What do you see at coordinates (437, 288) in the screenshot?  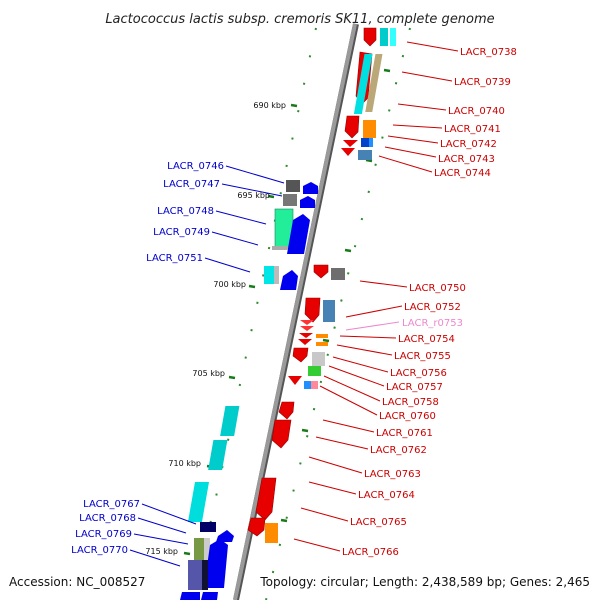 I see `gene-label: LACR_0750` at bounding box center [437, 288].